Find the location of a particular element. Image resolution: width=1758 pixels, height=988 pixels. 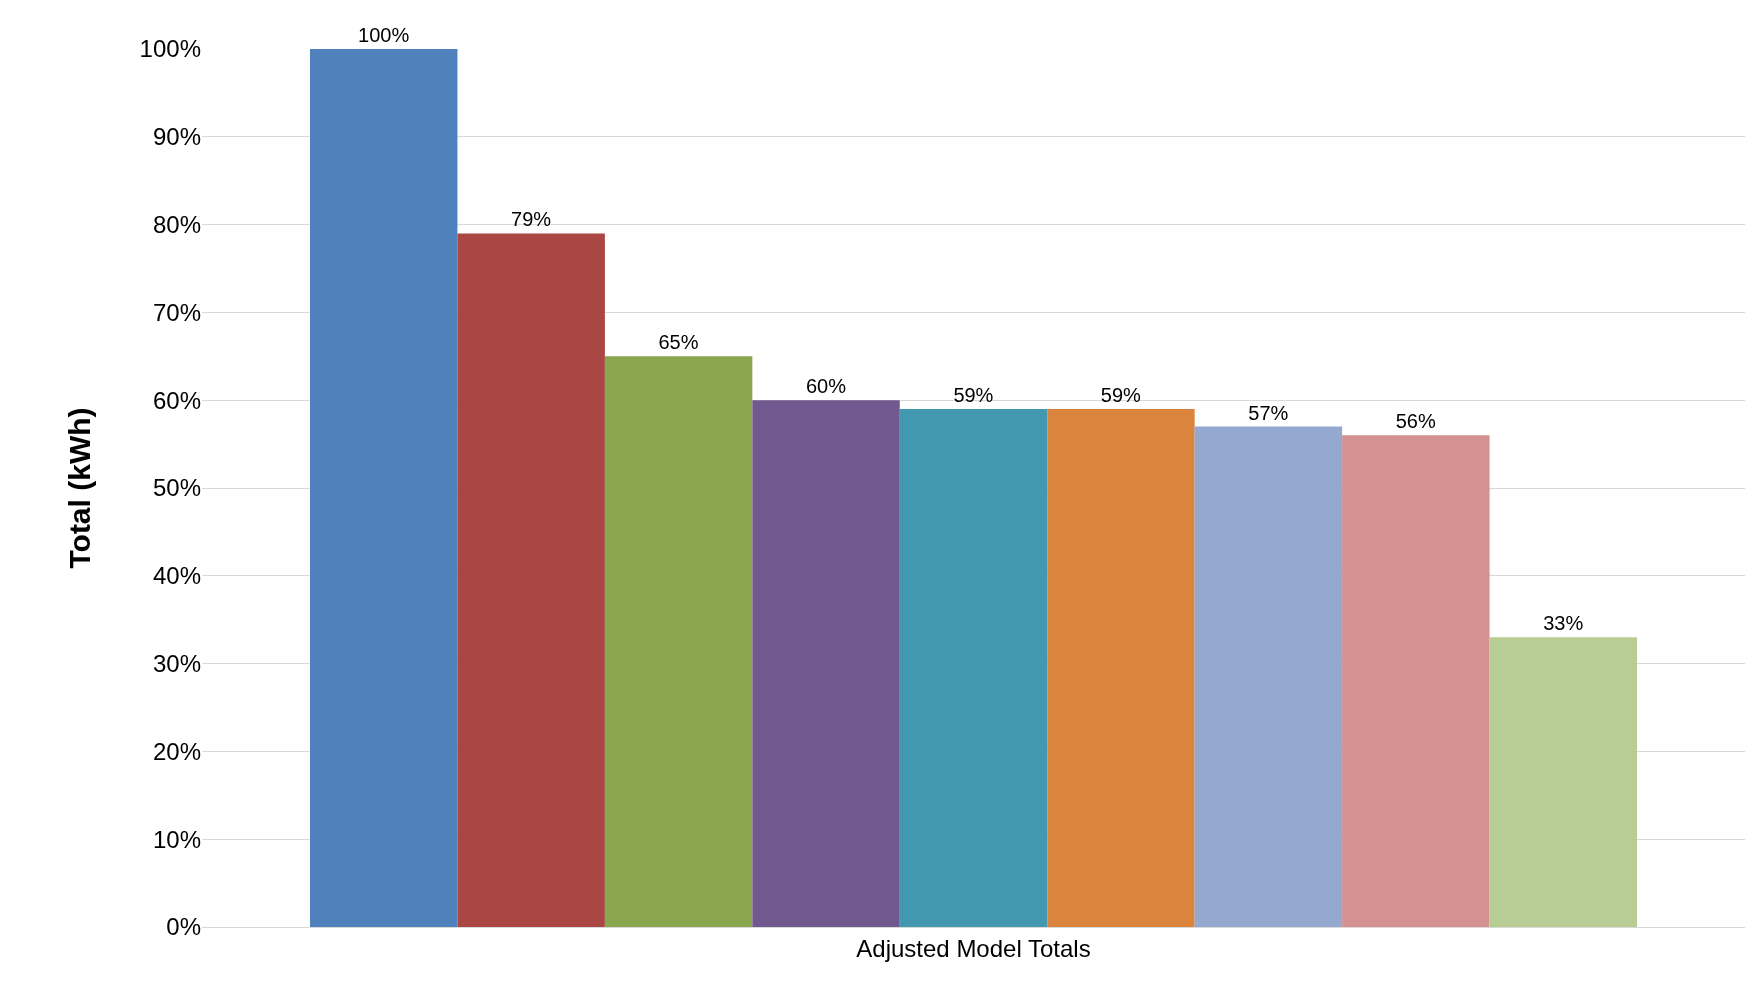

y-tick-label: 0% is located at coordinates (183, 927).